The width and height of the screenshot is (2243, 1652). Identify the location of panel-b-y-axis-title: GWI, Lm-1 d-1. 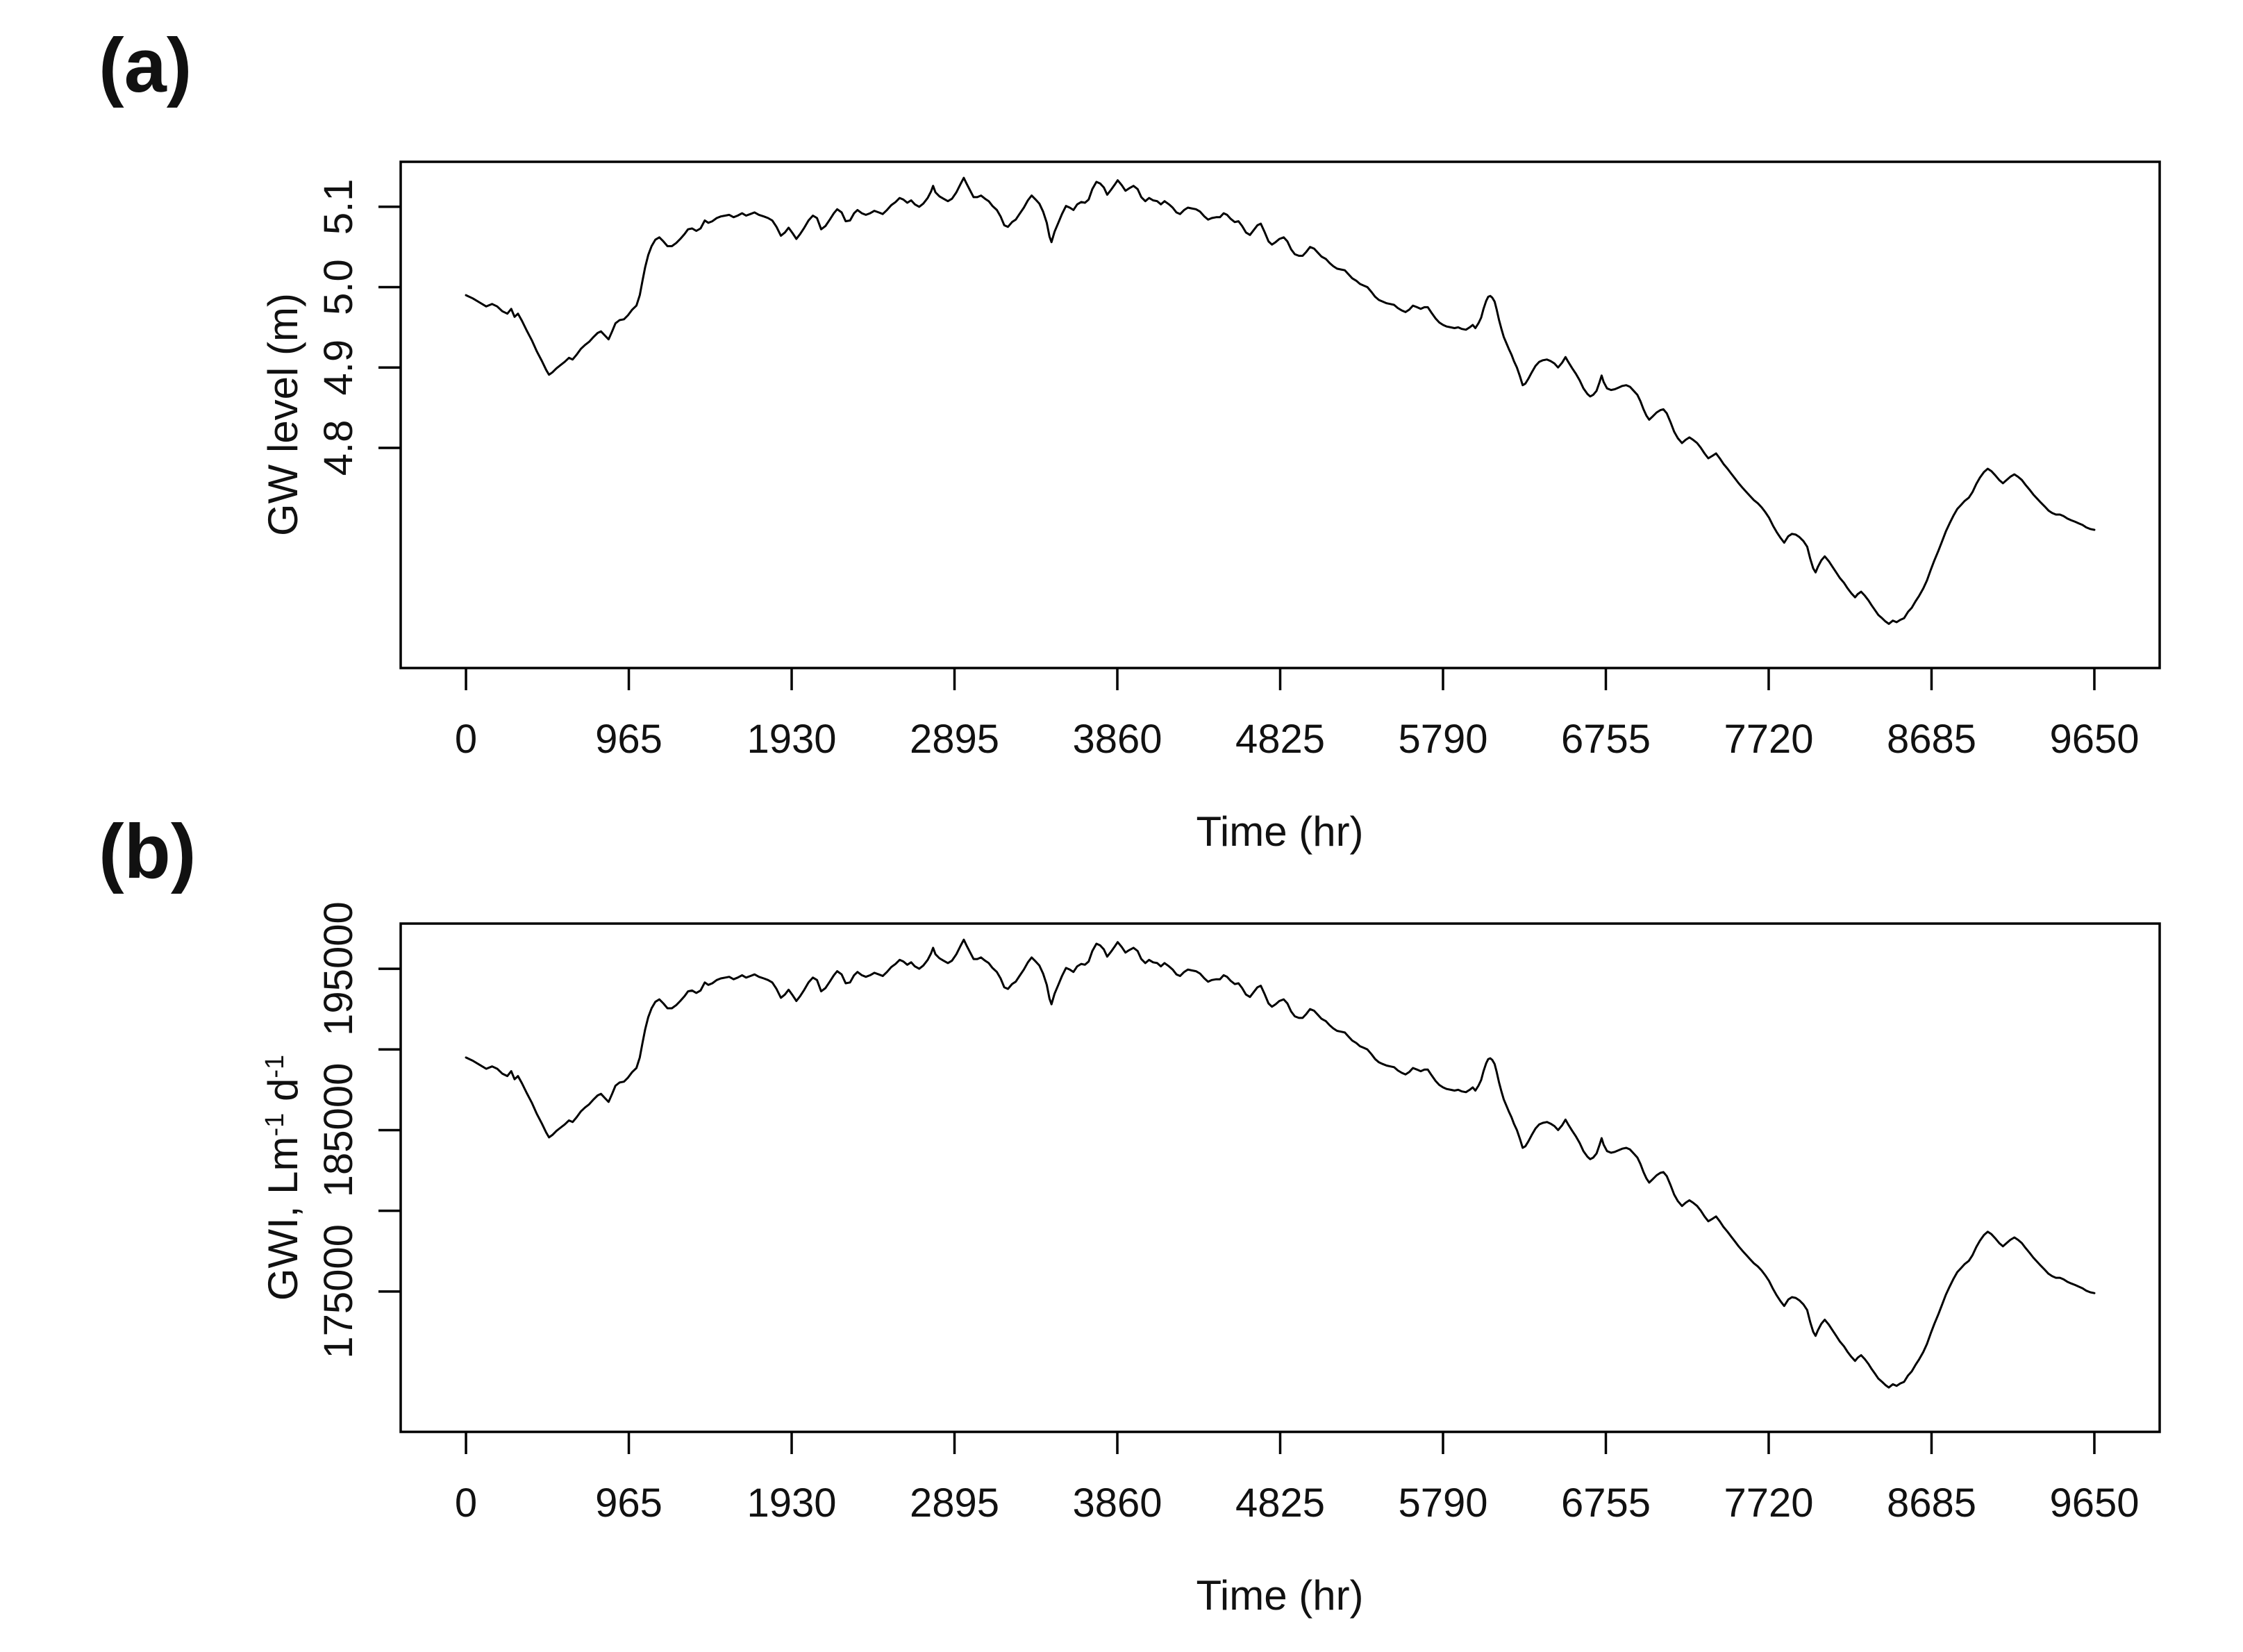
(283, 1178).